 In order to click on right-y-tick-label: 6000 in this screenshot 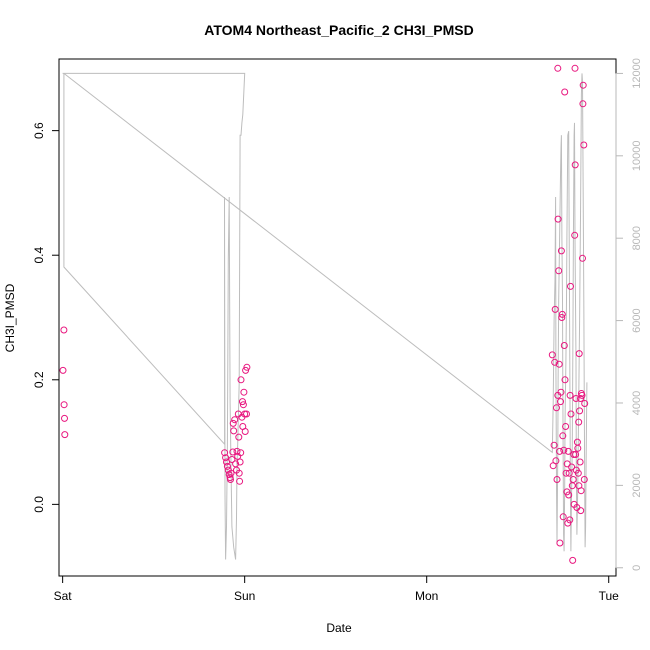, I will do `click(637, 320)`.